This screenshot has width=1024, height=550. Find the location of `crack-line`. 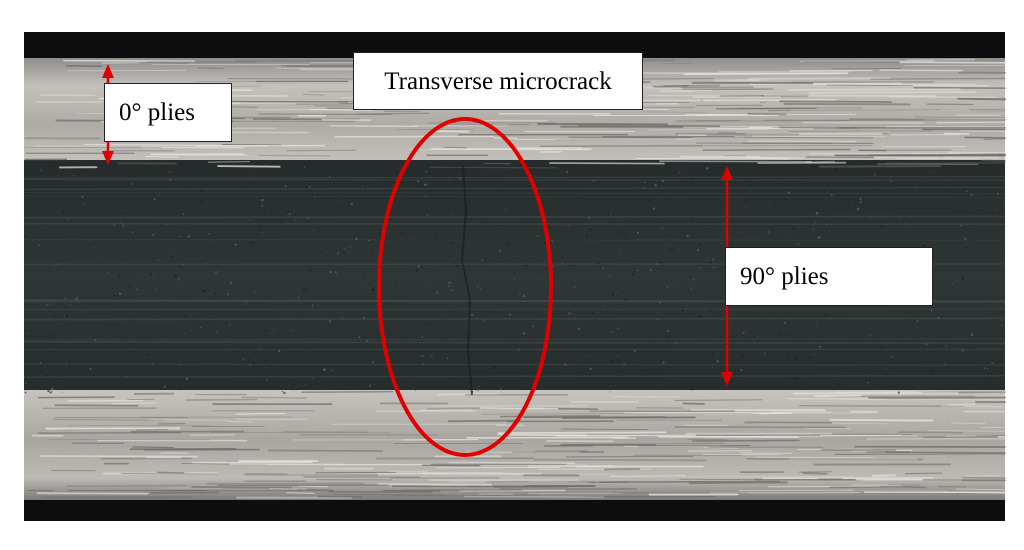

crack-line is located at coordinates (466, 280).